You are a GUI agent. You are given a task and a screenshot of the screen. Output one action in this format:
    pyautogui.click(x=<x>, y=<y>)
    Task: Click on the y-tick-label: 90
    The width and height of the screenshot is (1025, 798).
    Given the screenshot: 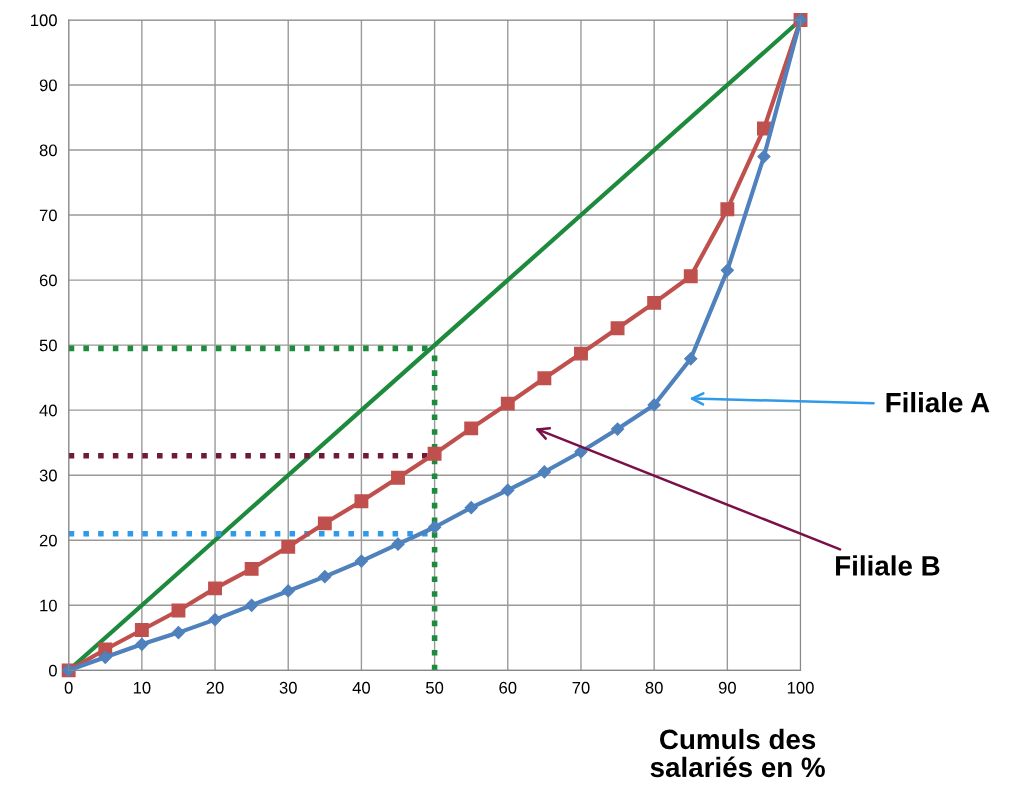 What is the action you would take?
    pyautogui.click(x=48, y=85)
    